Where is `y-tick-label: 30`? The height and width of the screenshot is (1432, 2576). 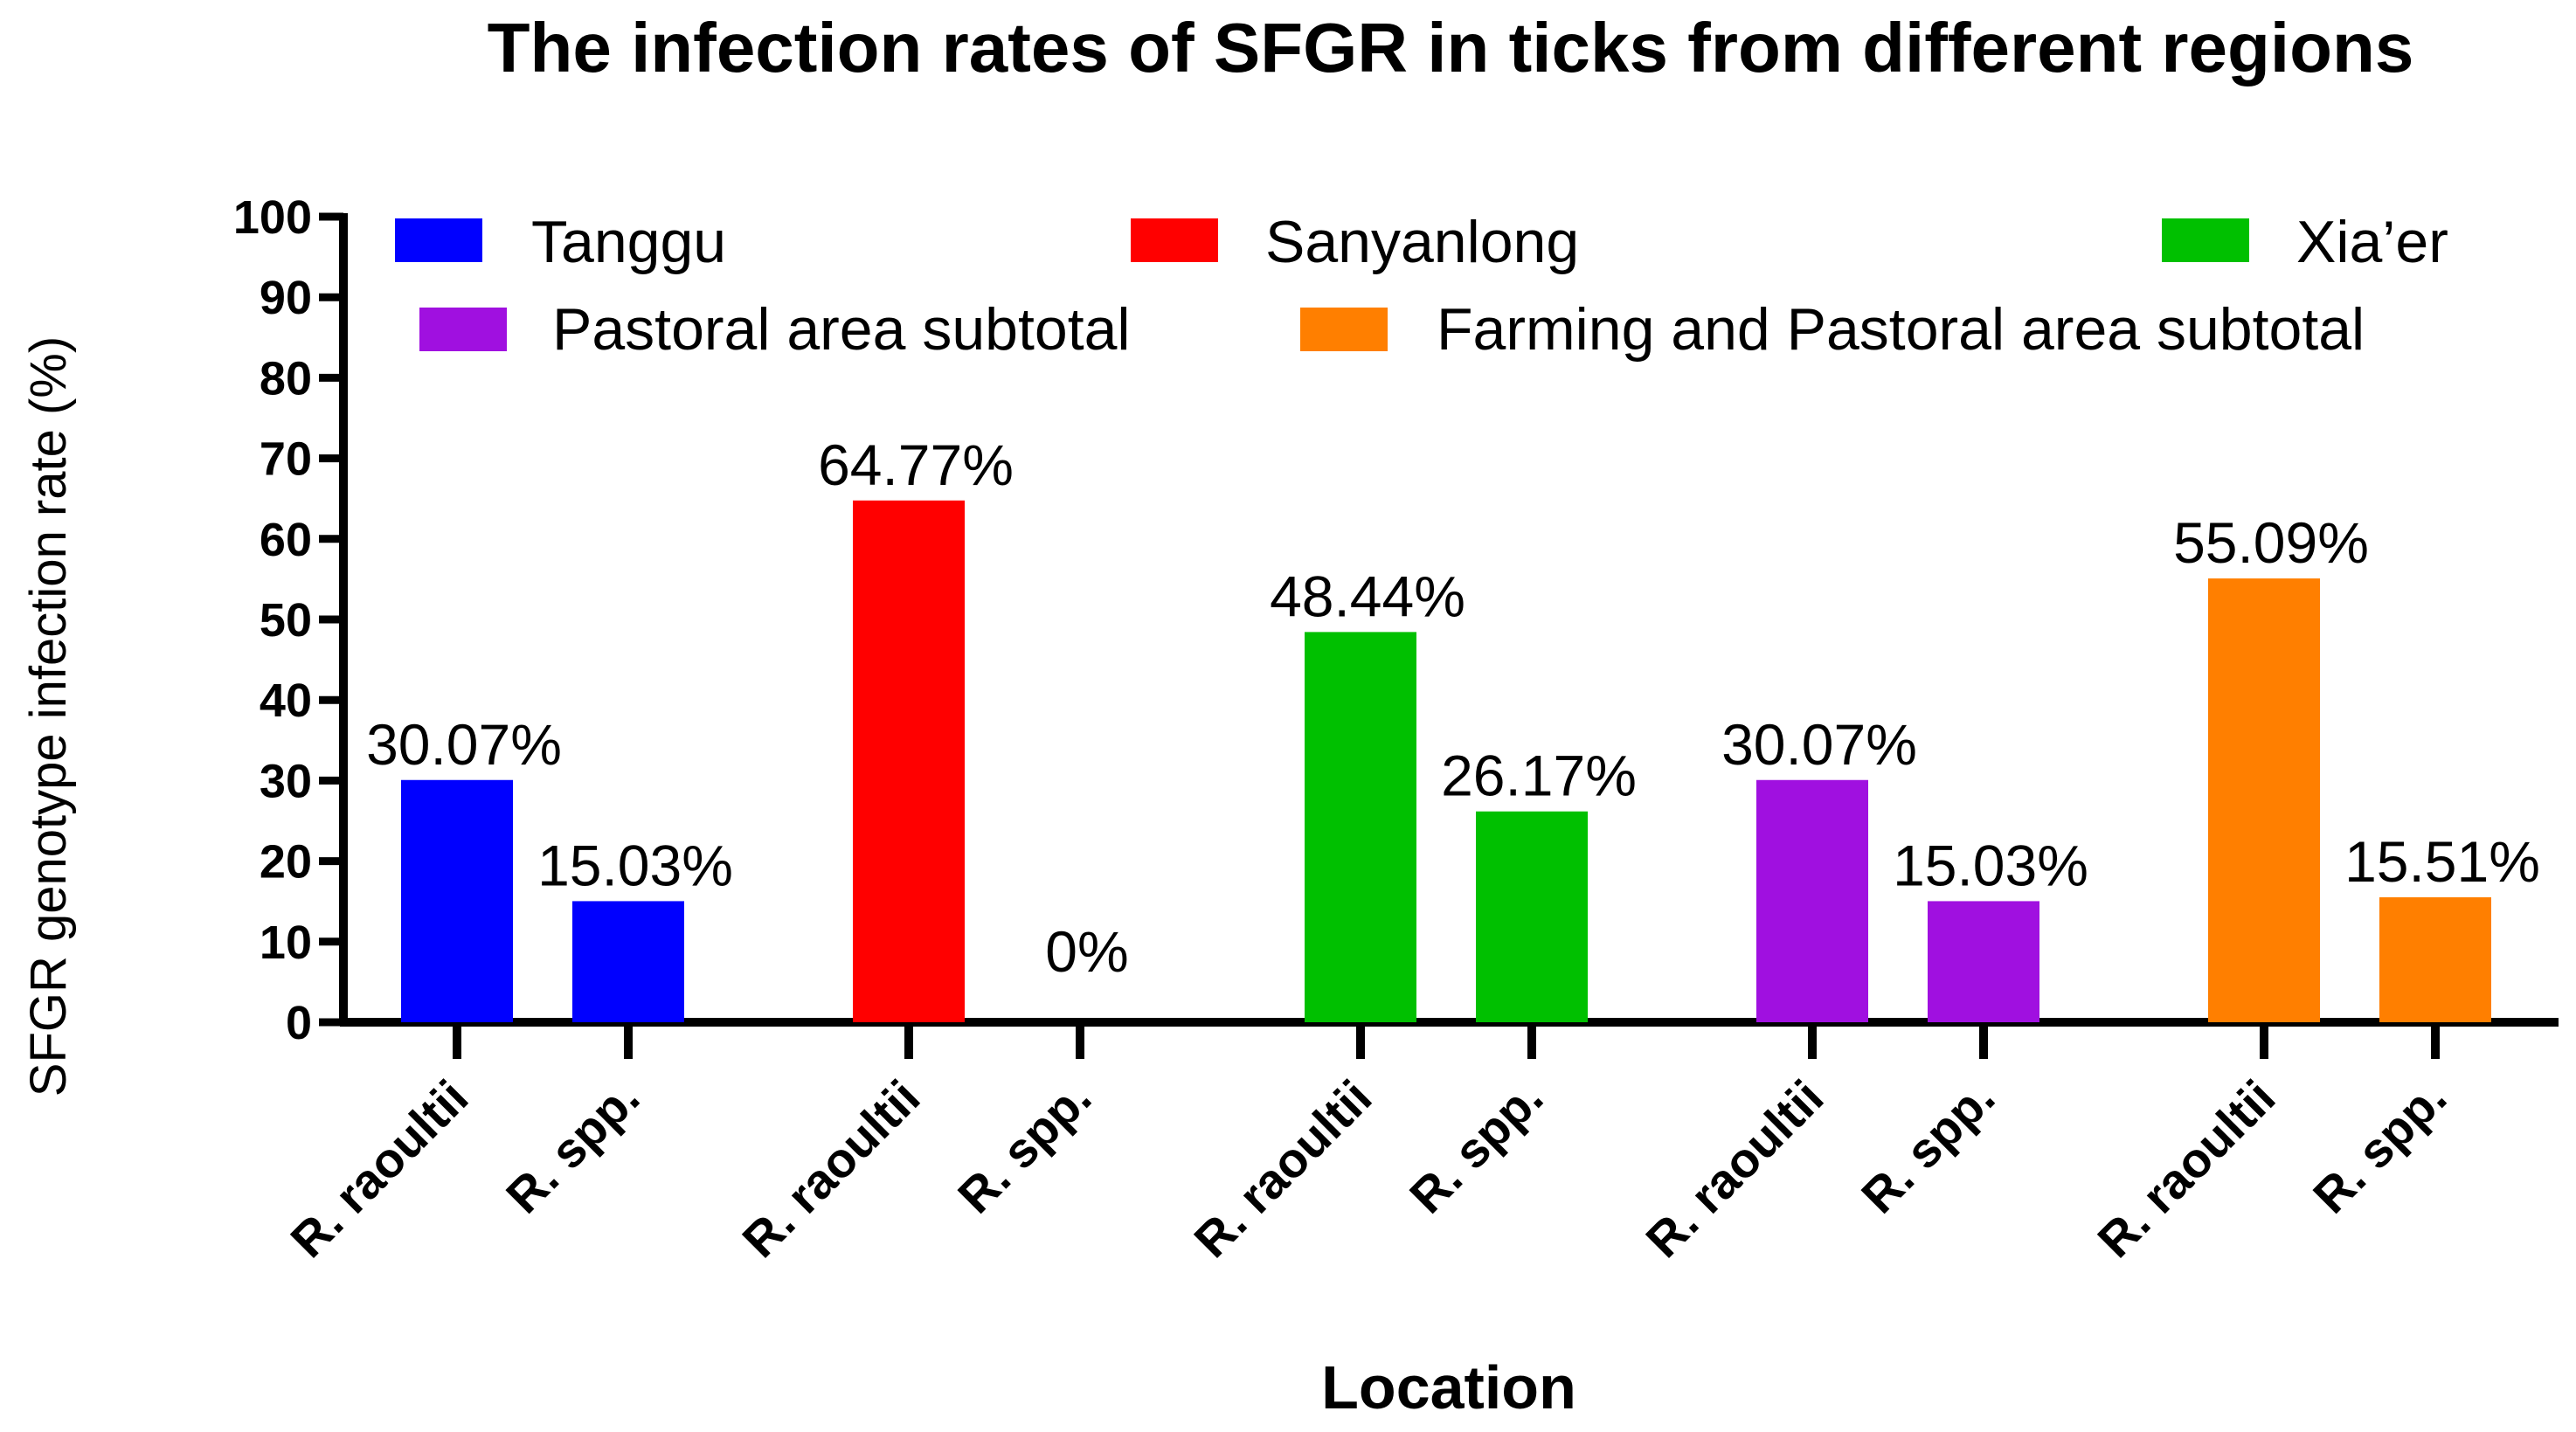 y-tick-label: 30 is located at coordinates (286, 781).